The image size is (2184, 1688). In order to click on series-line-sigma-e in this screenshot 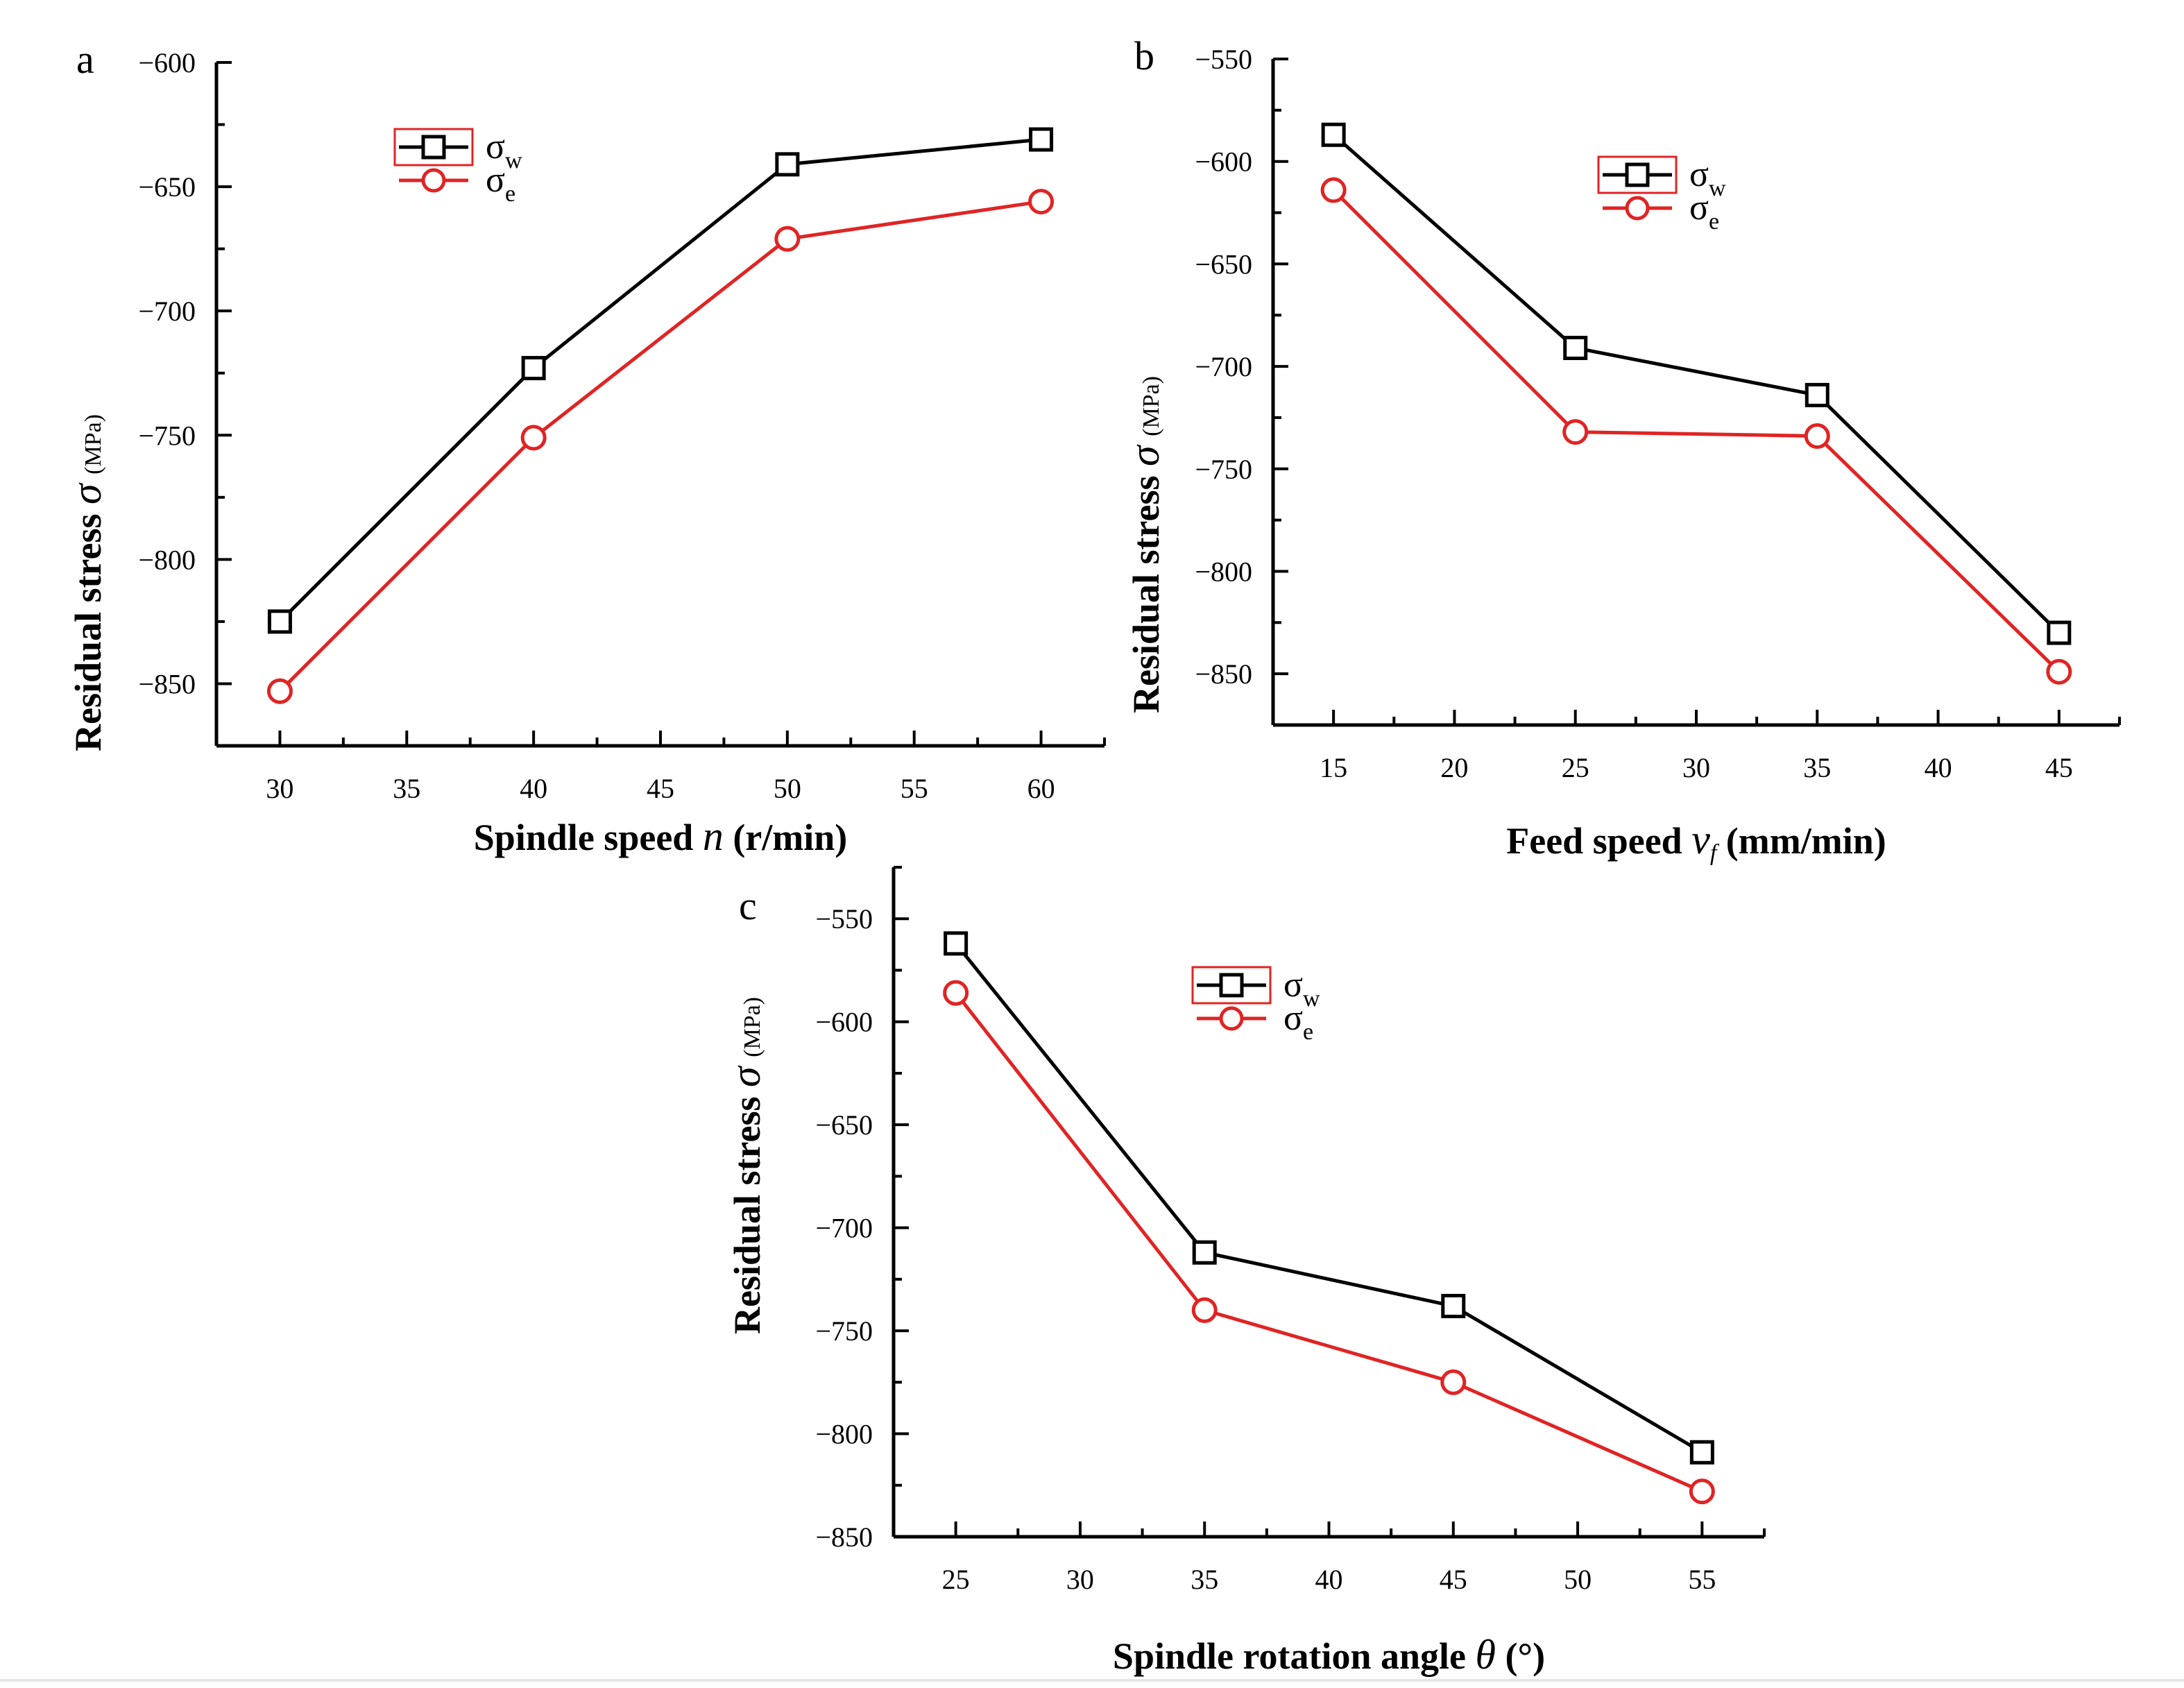, I will do `click(1328, 1242)`.